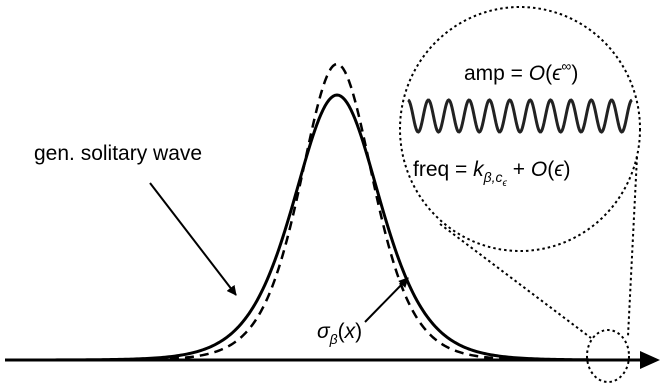 The height and width of the screenshot is (389, 663). What do you see at coordinates (632, 246) in the screenshot?
I see `zoom-connector-right` at bounding box center [632, 246].